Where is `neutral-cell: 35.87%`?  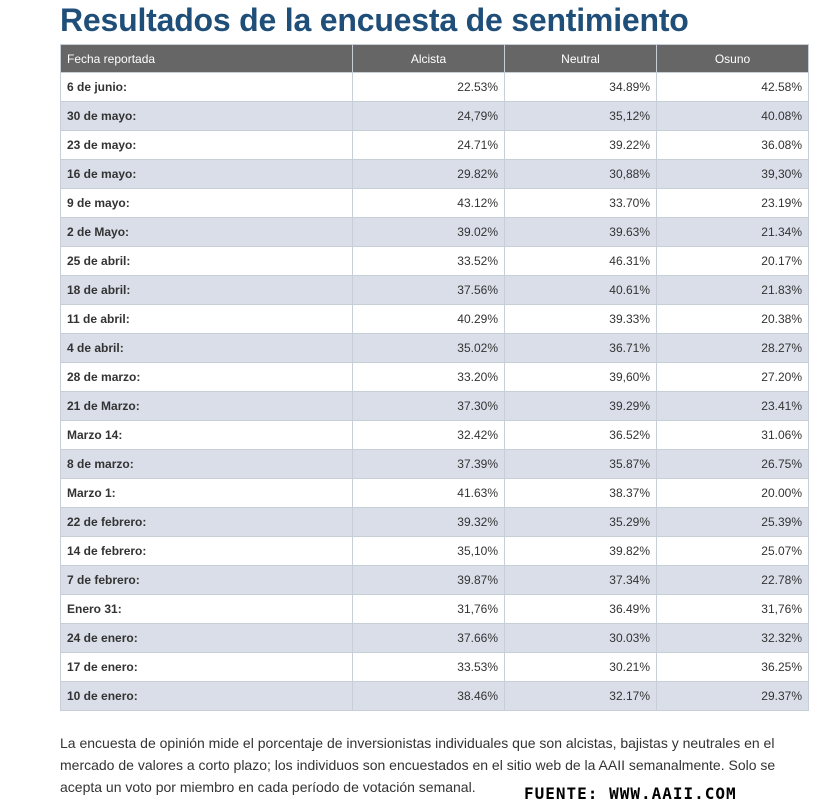 neutral-cell: 35.87% is located at coordinates (580, 464).